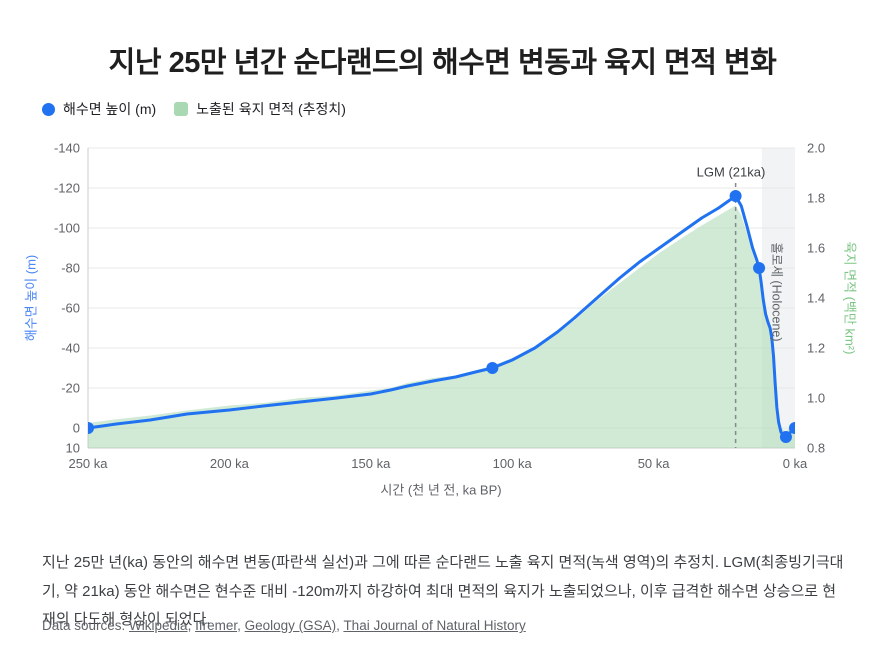  What do you see at coordinates (86, 625) in the screenshot?
I see `data-sources-prefix: Data sources:` at bounding box center [86, 625].